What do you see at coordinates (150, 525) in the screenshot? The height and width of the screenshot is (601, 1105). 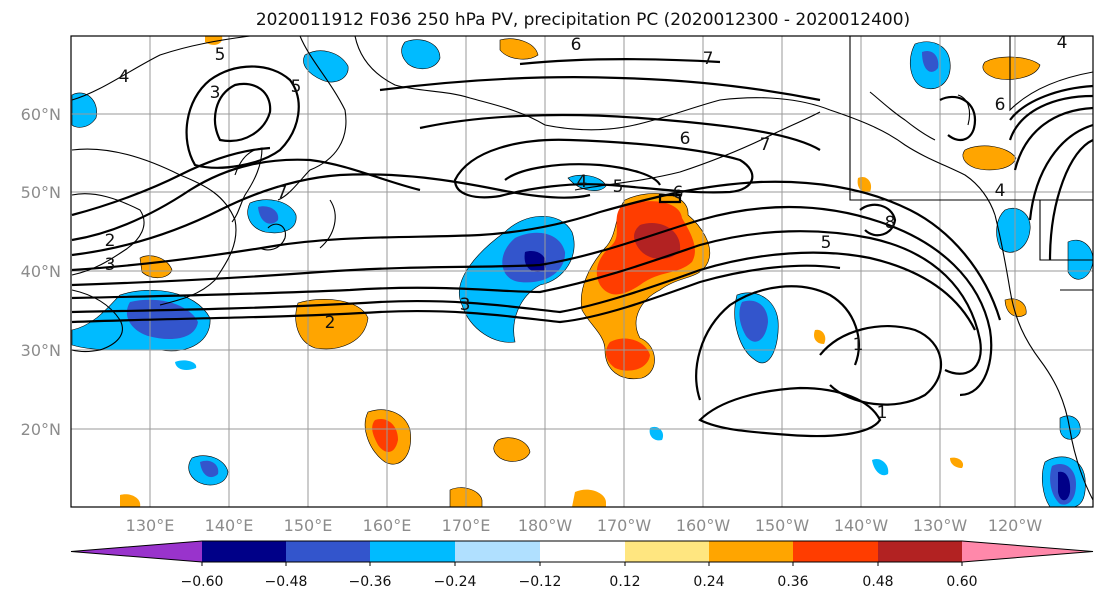 I see `longitude-label: 130°E` at bounding box center [150, 525].